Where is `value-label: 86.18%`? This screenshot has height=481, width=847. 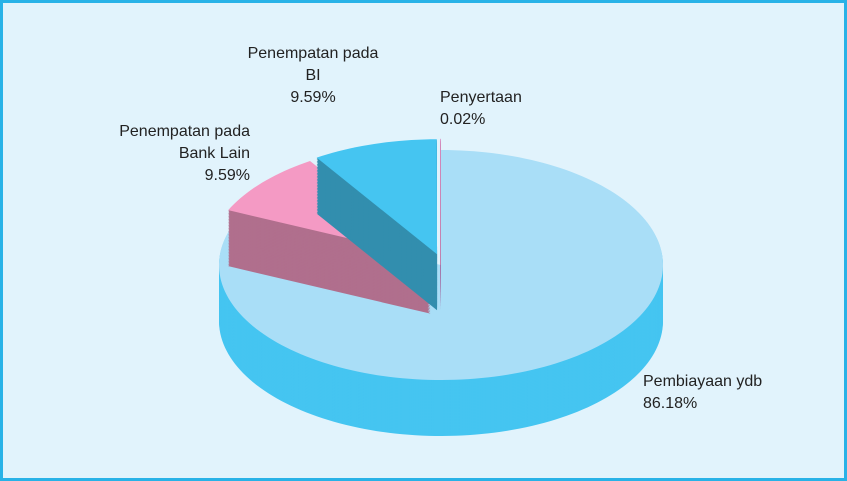
value-label: 86.18% is located at coordinates (670, 403).